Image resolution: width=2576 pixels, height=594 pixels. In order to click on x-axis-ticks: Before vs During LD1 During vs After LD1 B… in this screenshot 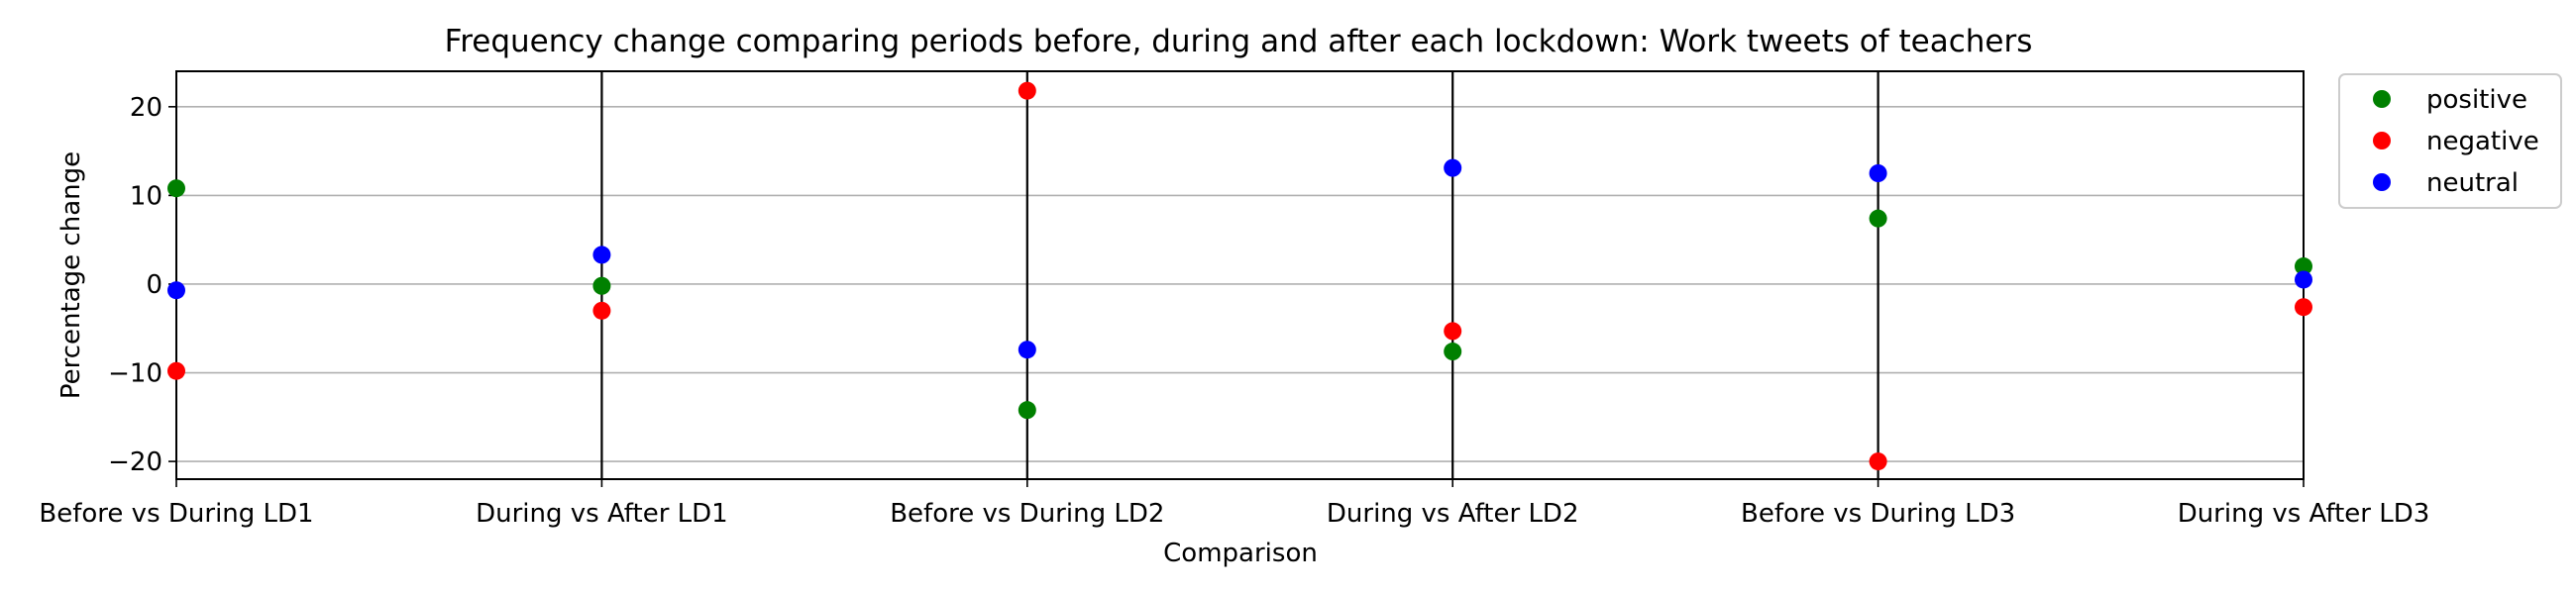, I will do `click(1234, 504)`.